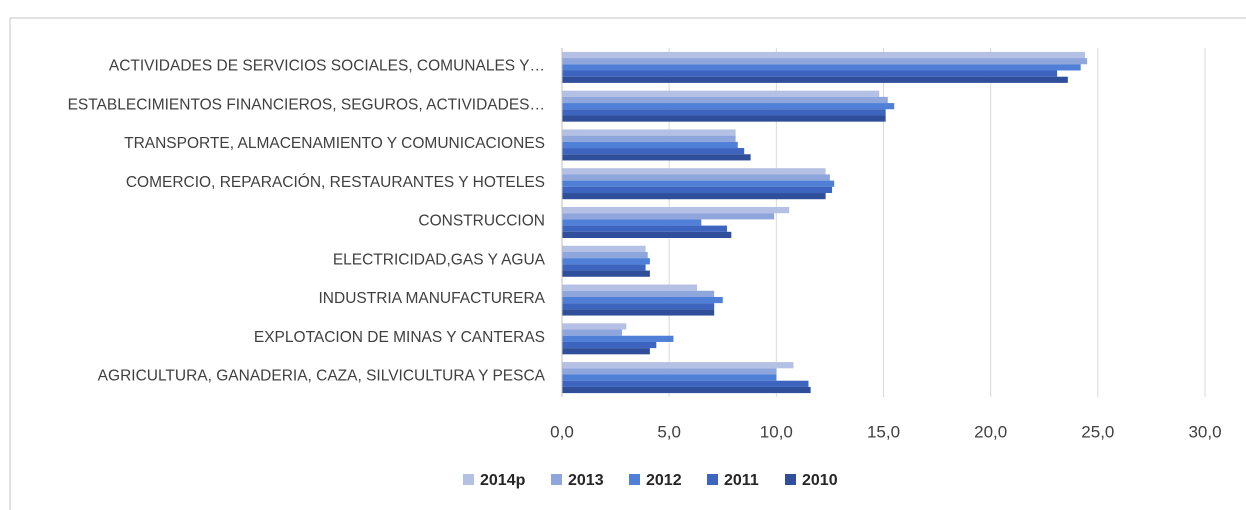  I want to click on legend-label: 2010, so click(820, 480).